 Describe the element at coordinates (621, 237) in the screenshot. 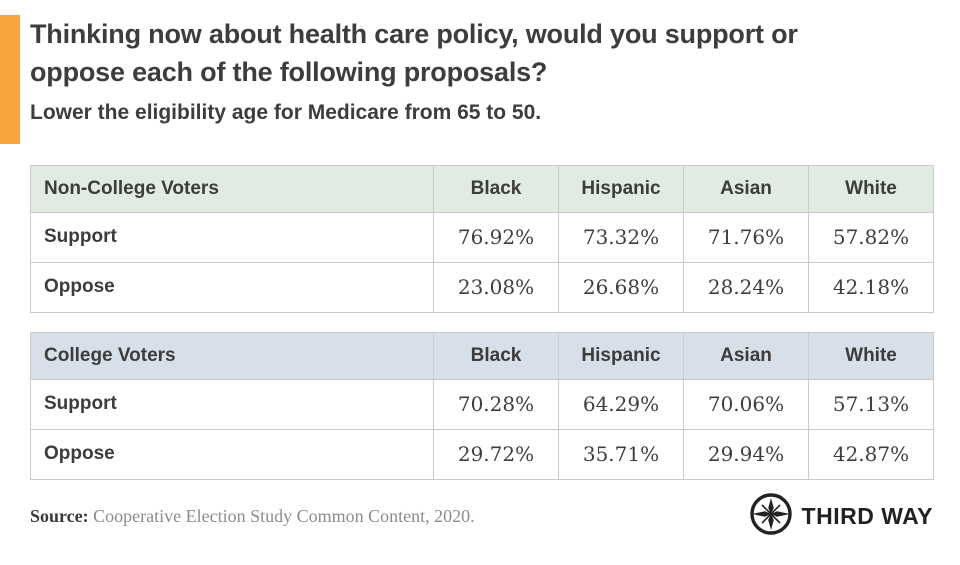

I see `cell-value: 73.32%` at that location.